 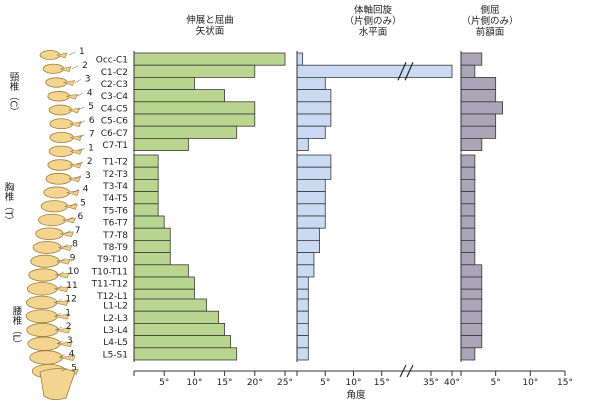 What do you see at coordinates (325, 383) in the screenshot?
I see `x-tick-label: 5°` at bounding box center [325, 383].